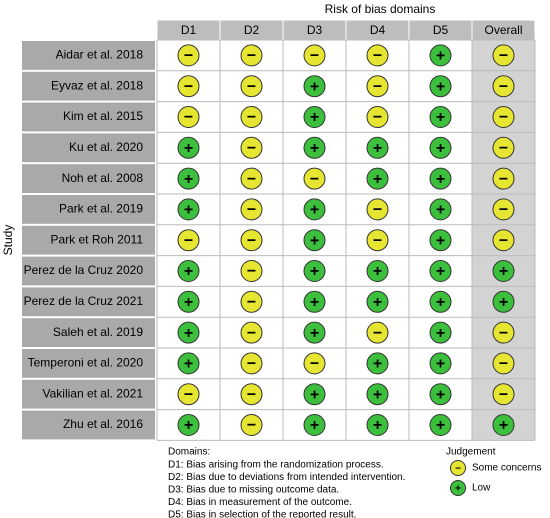 This screenshot has height=518, width=550. What do you see at coordinates (481, 488) in the screenshot?
I see `legend-label: Low` at bounding box center [481, 488].